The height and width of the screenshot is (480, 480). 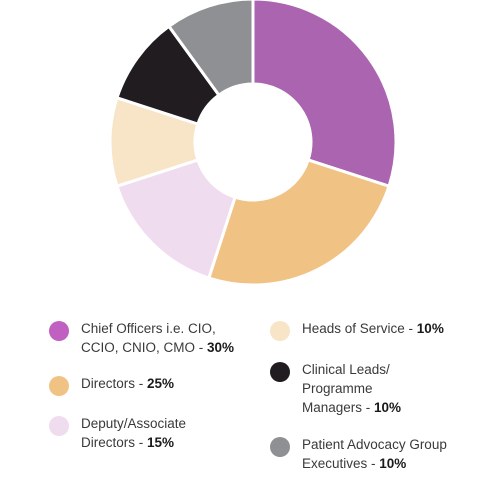 I want to click on legend-label-line: Programme, so click(x=351, y=388).